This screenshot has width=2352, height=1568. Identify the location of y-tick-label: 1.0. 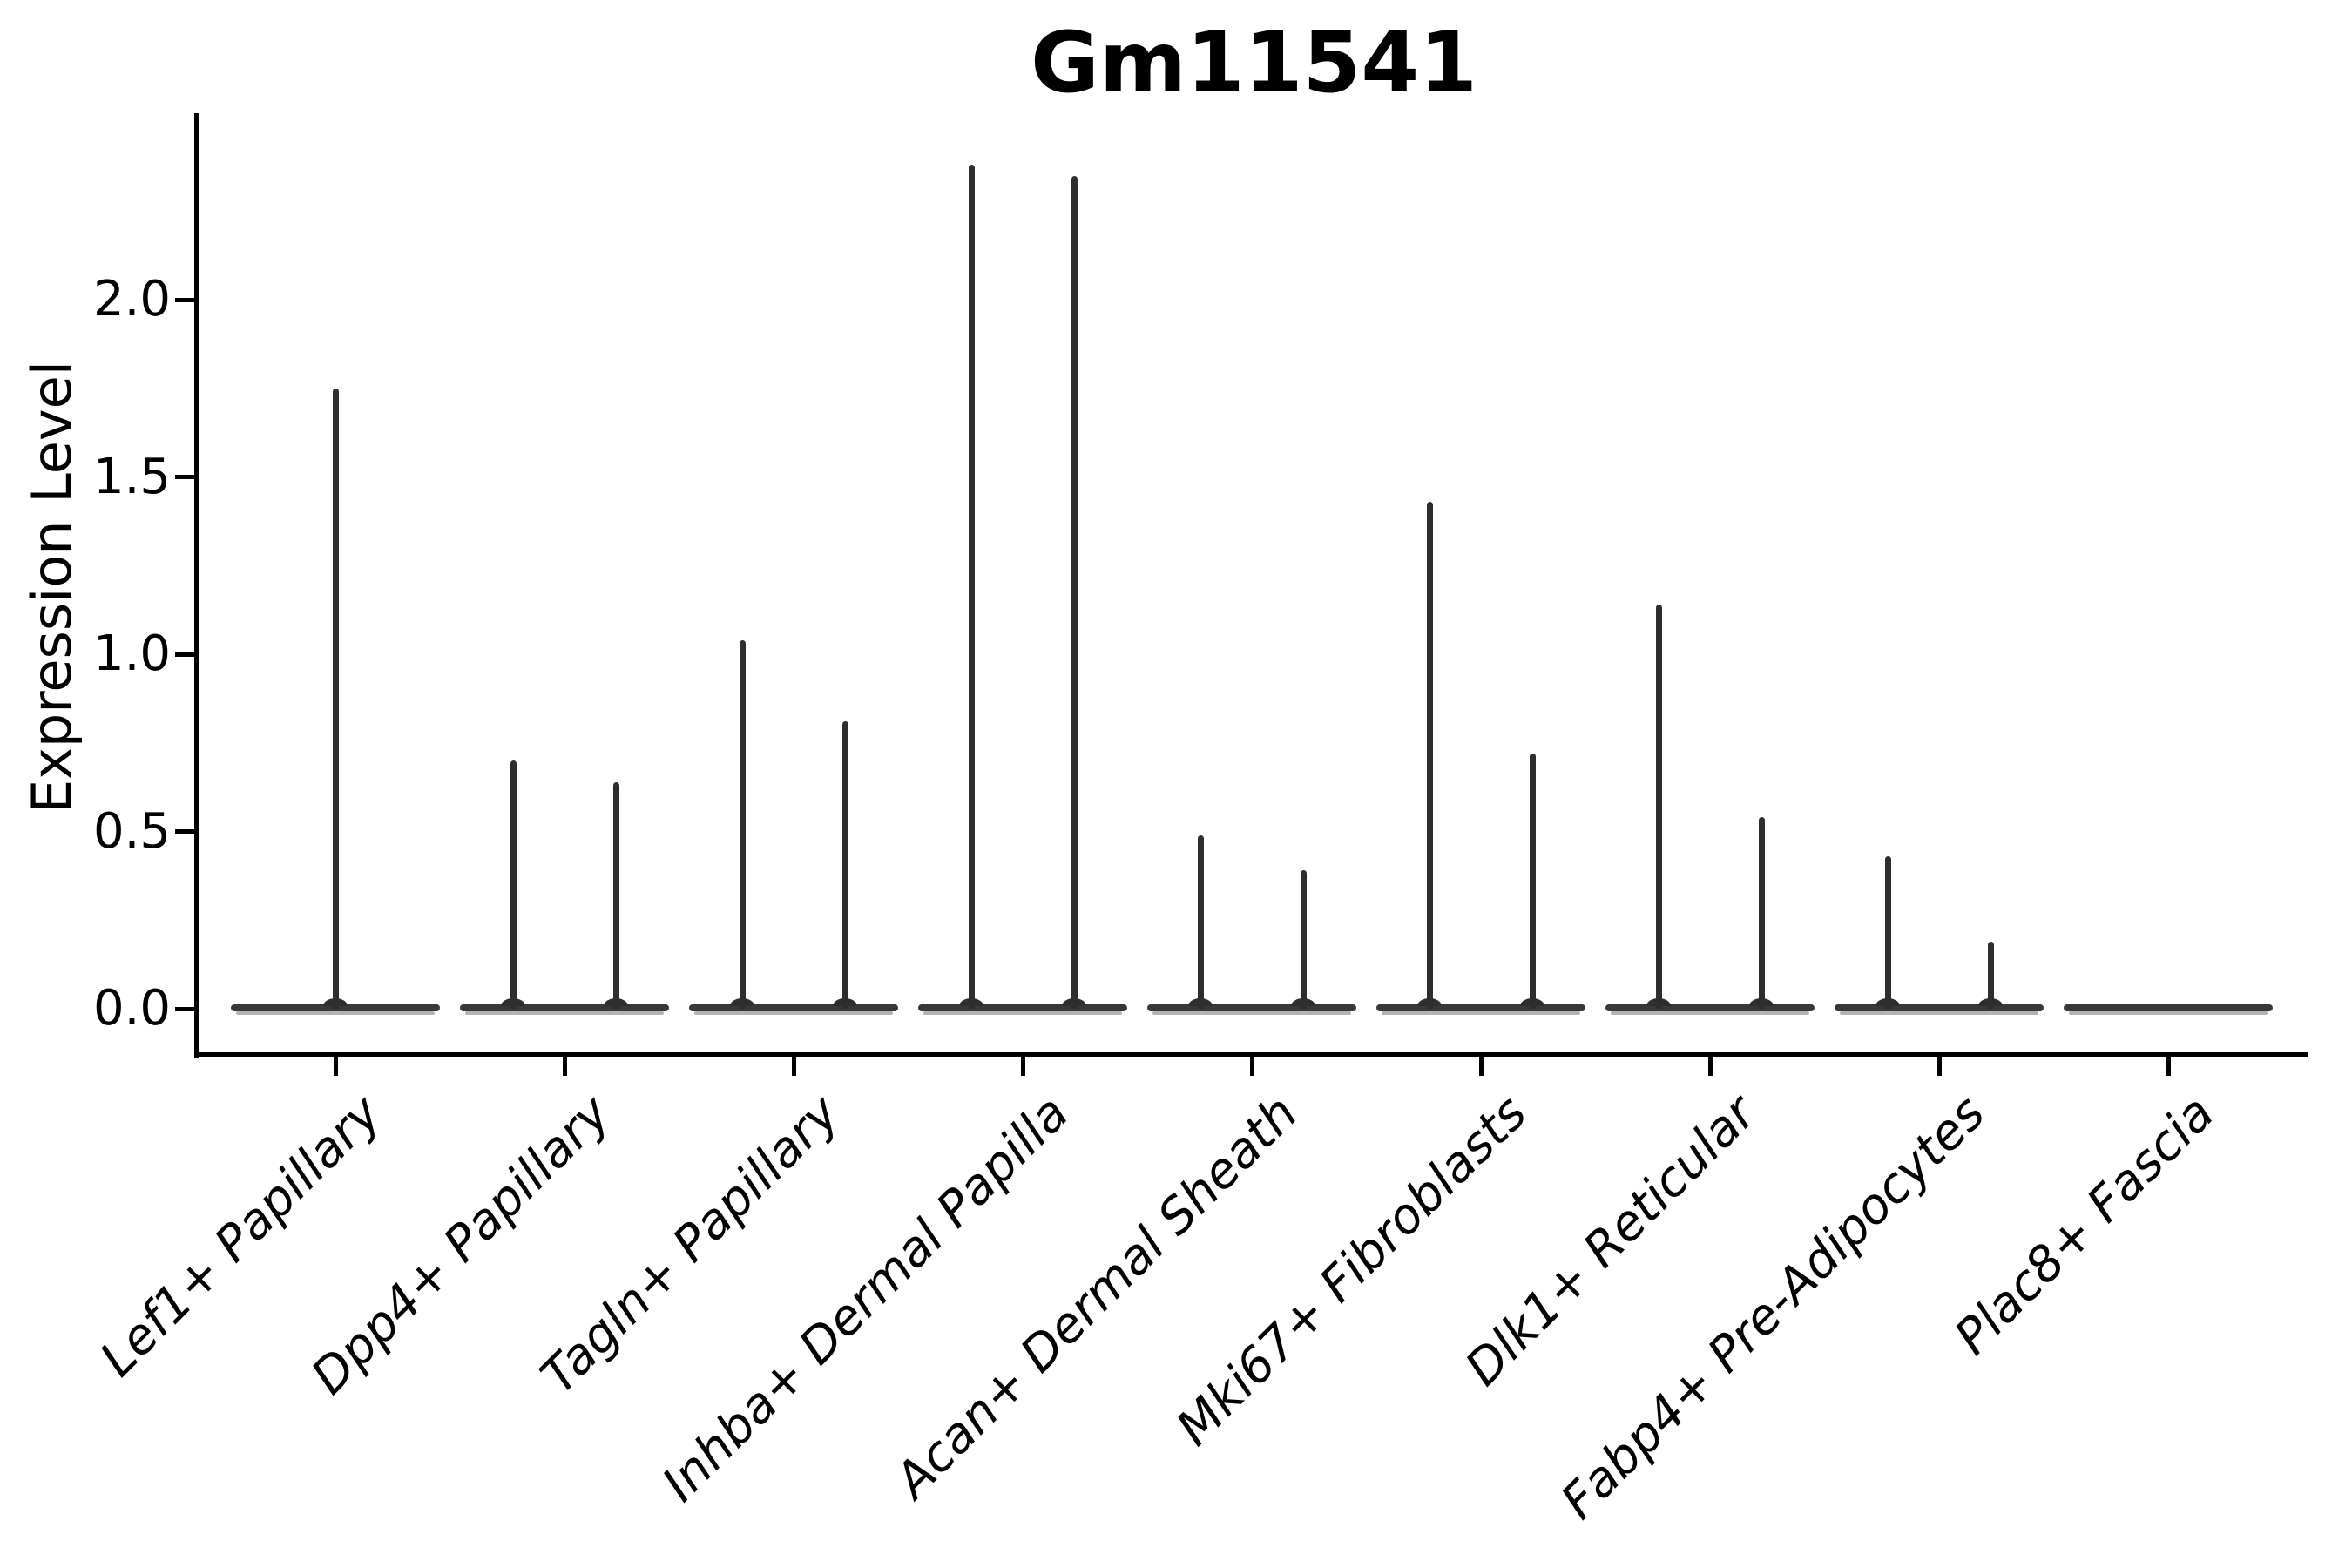
(131, 653).